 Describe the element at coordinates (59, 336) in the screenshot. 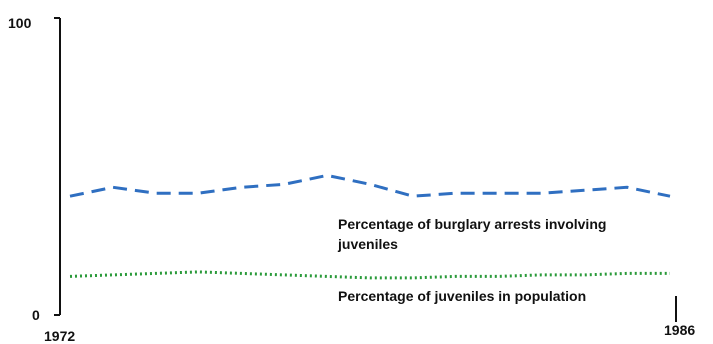

I see `x-tick-label-start: 1972` at that location.